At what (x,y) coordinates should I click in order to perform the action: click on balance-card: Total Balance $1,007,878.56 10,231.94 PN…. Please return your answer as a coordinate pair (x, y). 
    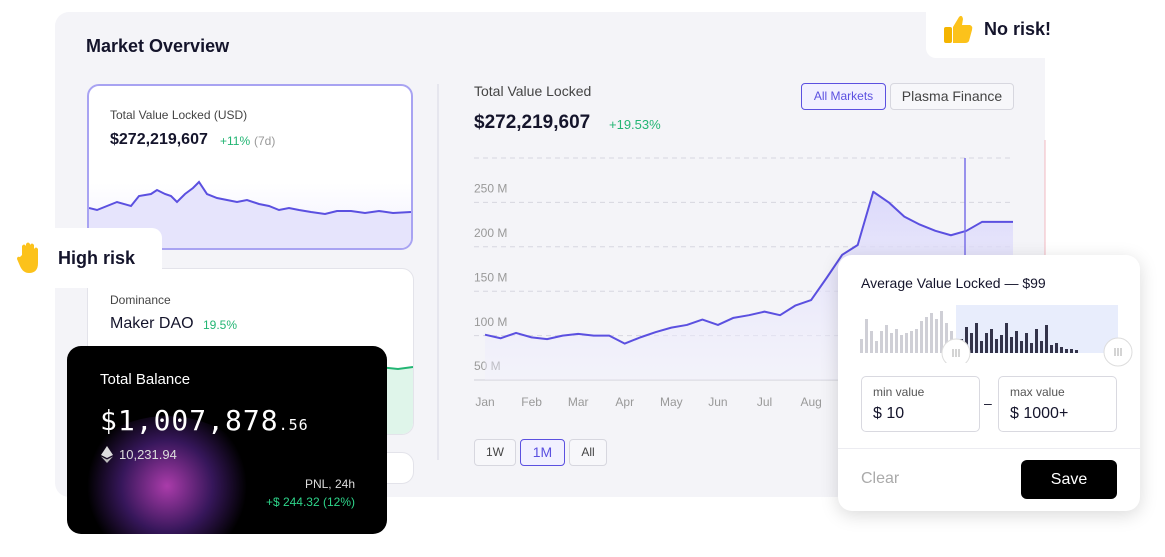
    Looking at the image, I should click on (227, 440).